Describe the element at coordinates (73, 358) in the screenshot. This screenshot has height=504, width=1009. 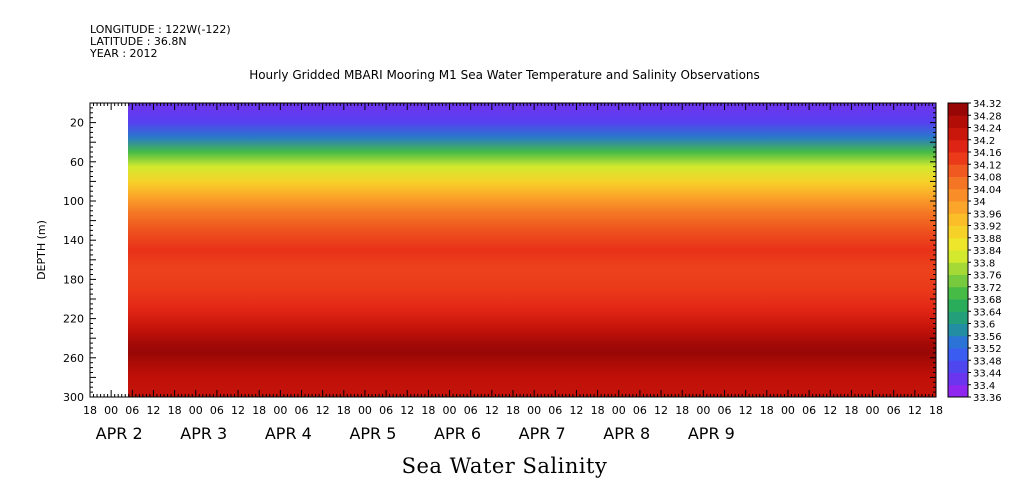
I see `y-tick-label: 260` at that location.